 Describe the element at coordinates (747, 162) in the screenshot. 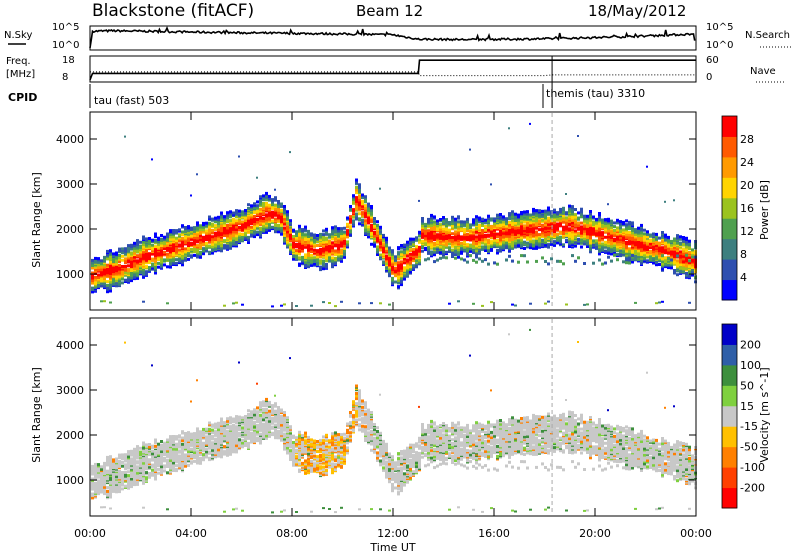

I see `power-colorbar-tick-label: 24` at that location.